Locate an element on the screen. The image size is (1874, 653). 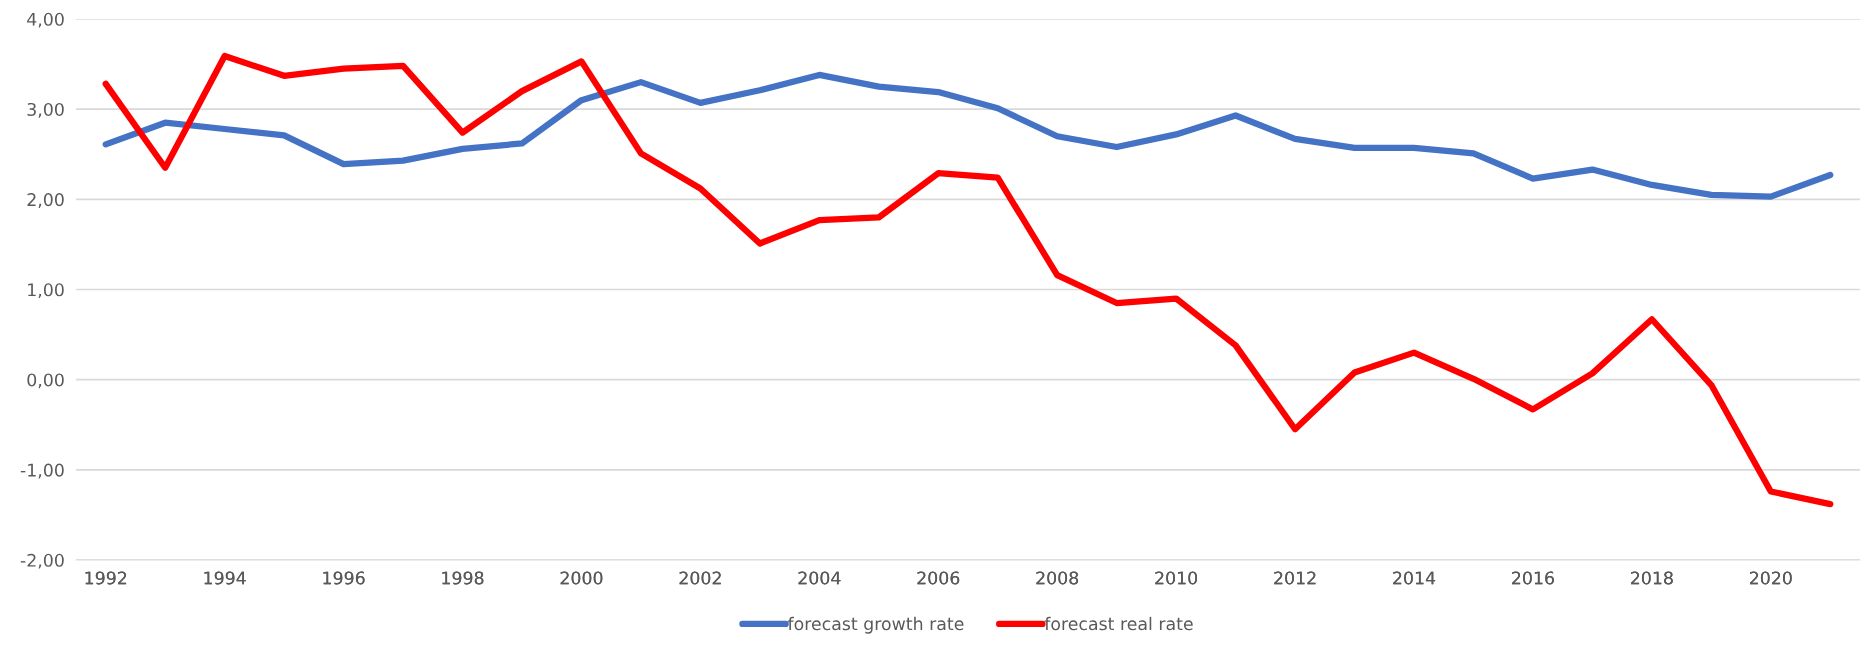
y-tick-label: 0,00 is located at coordinates (45, 381).